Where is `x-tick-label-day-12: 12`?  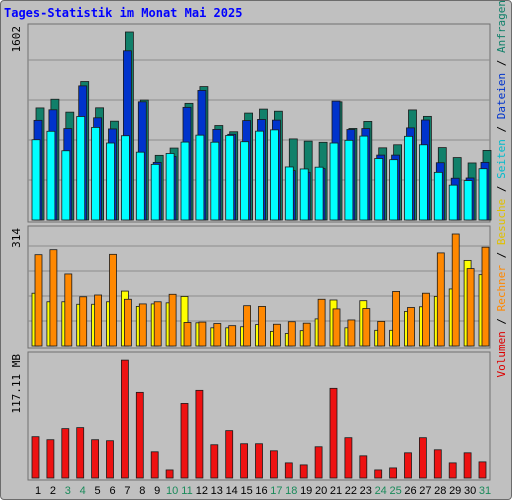 x-tick-label-day-12: 12 is located at coordinates (202, 491).